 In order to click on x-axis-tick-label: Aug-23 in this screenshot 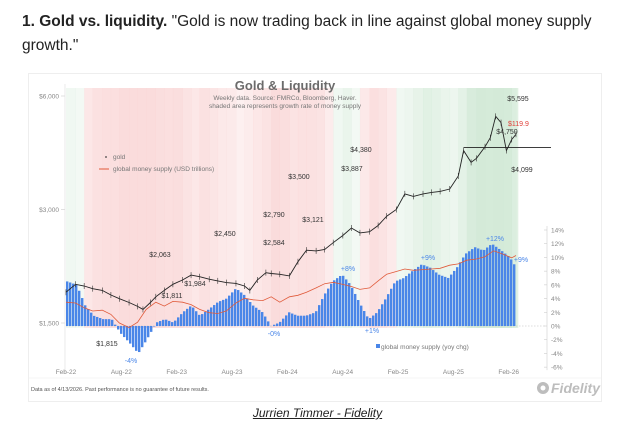, I will do `click(232, 372)`.